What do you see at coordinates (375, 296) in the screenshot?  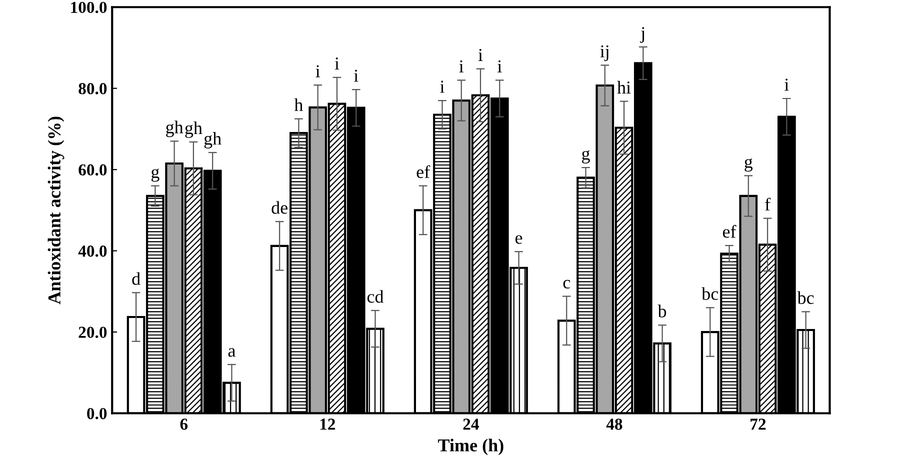 I see `data-label: cd` at bounding box center [375, 296].